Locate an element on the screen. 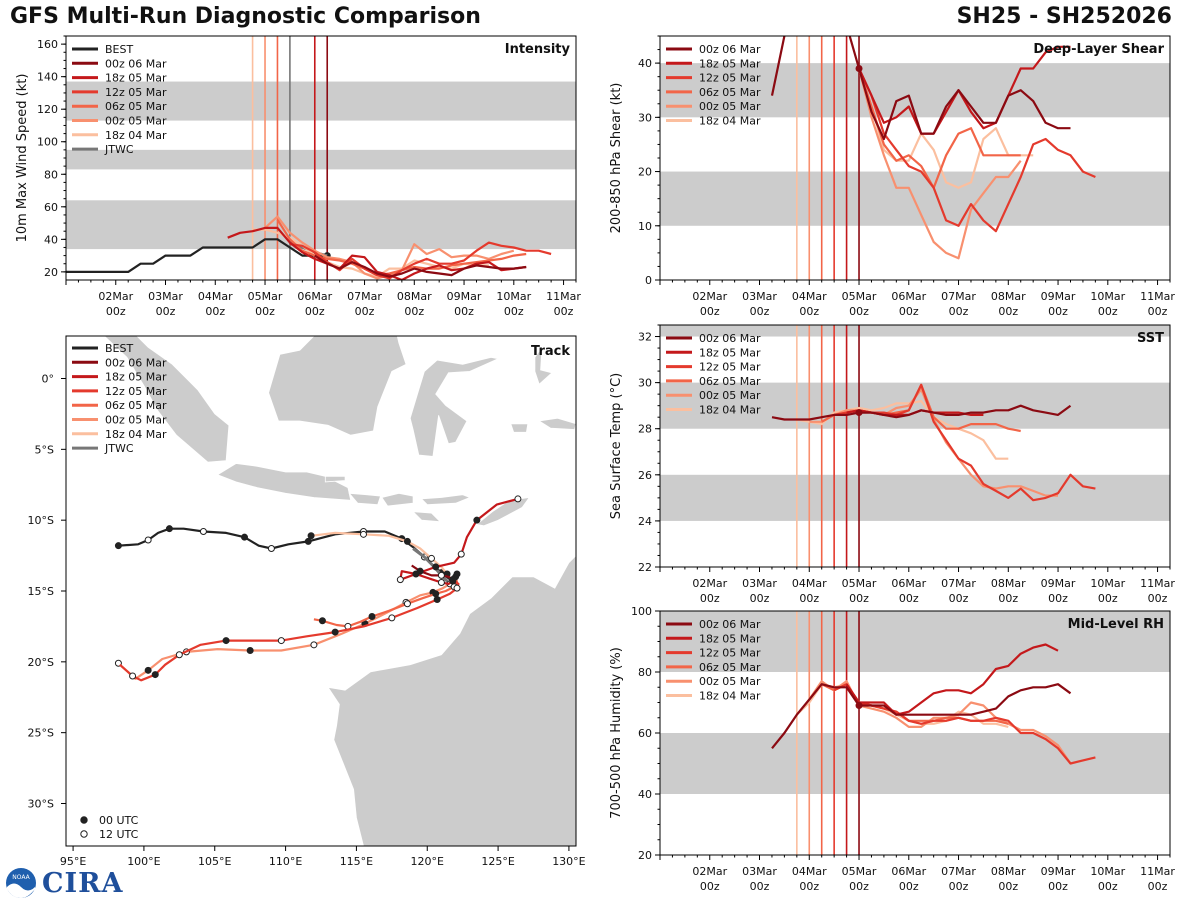  rh-x-tick-label: 09Mar is located at coordinates (1058, 871).